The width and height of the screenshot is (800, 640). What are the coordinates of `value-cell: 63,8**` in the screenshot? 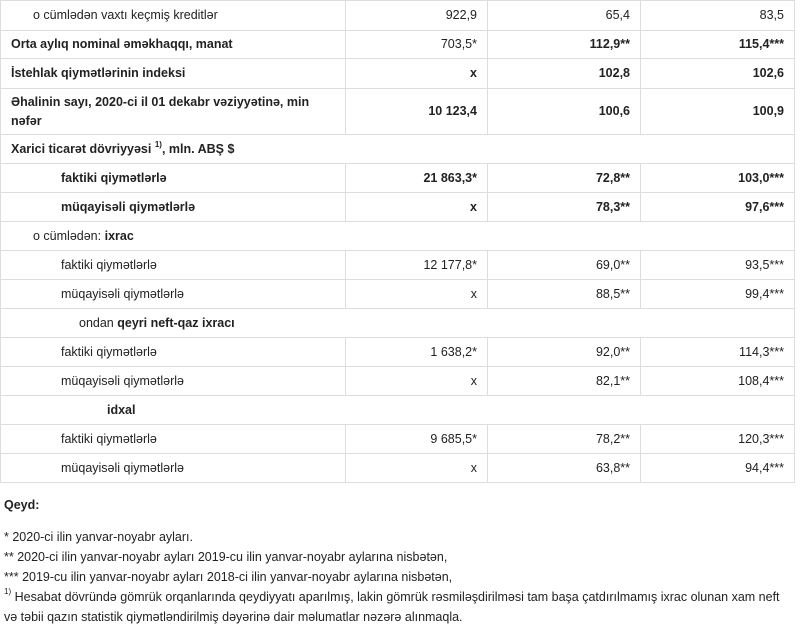 It's located at (564, 468).